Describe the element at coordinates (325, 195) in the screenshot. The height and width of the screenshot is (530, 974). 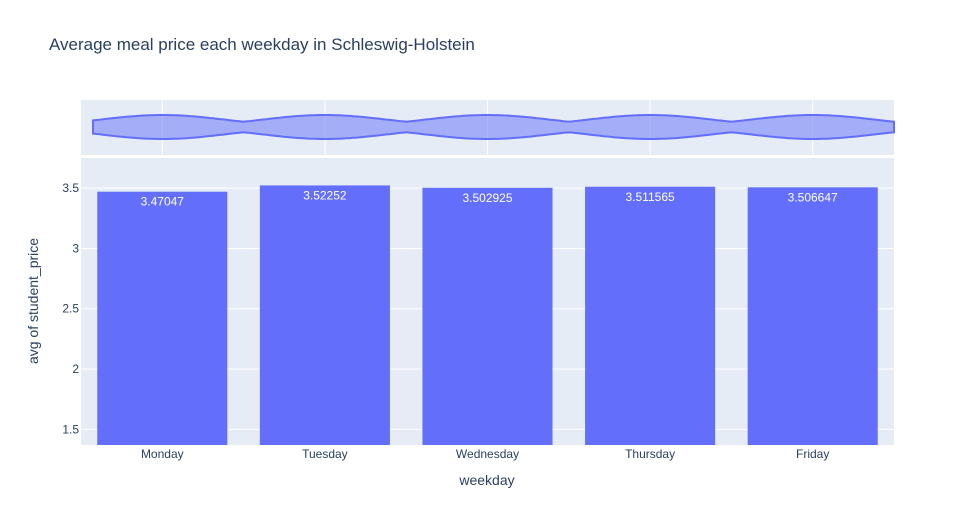
I see `bar-data-label: 3.52252` at that location.